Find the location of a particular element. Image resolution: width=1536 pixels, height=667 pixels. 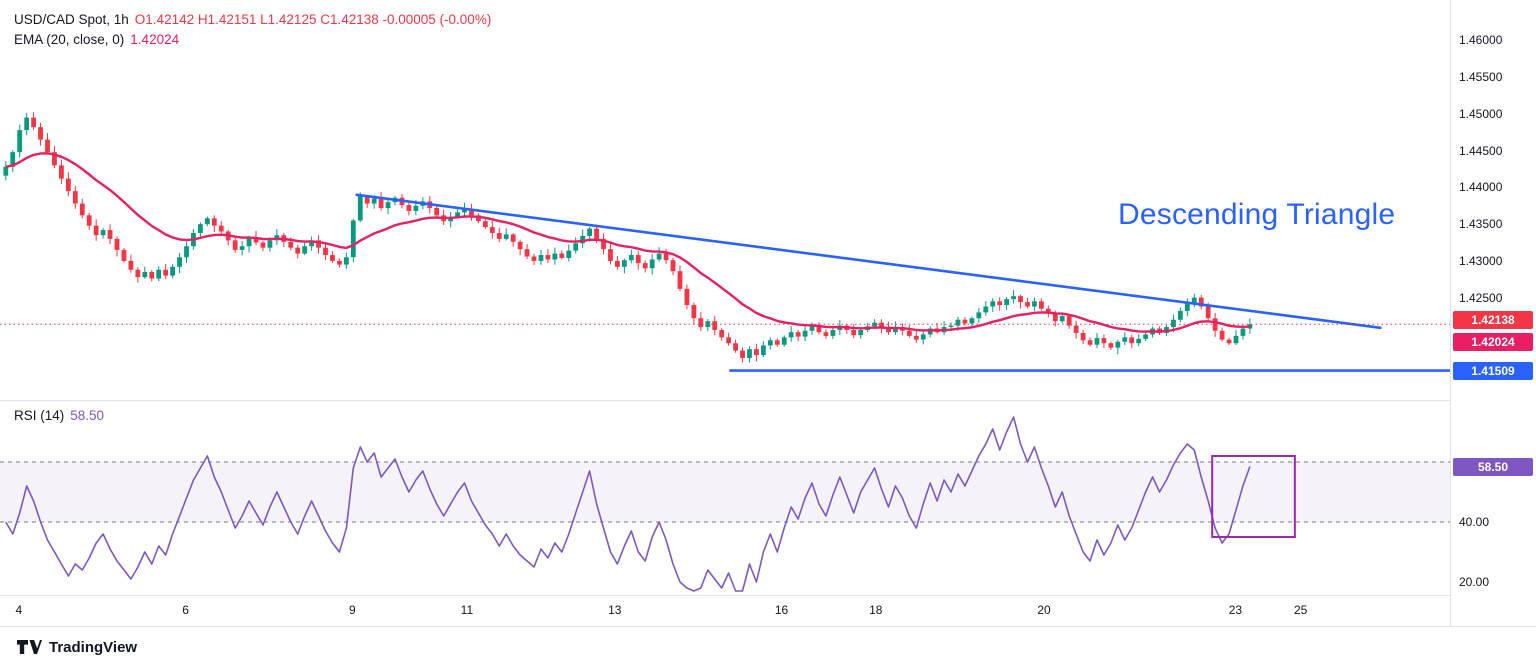

rsi-highlight-box is located at coordinates (1253, 496).